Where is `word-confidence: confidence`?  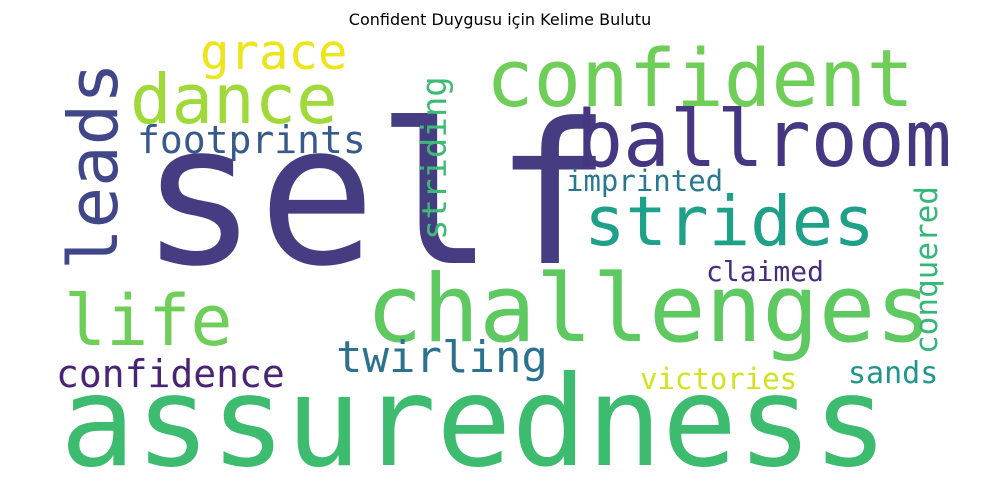
word-confidence: confidence is located at coordinates (170, 374).